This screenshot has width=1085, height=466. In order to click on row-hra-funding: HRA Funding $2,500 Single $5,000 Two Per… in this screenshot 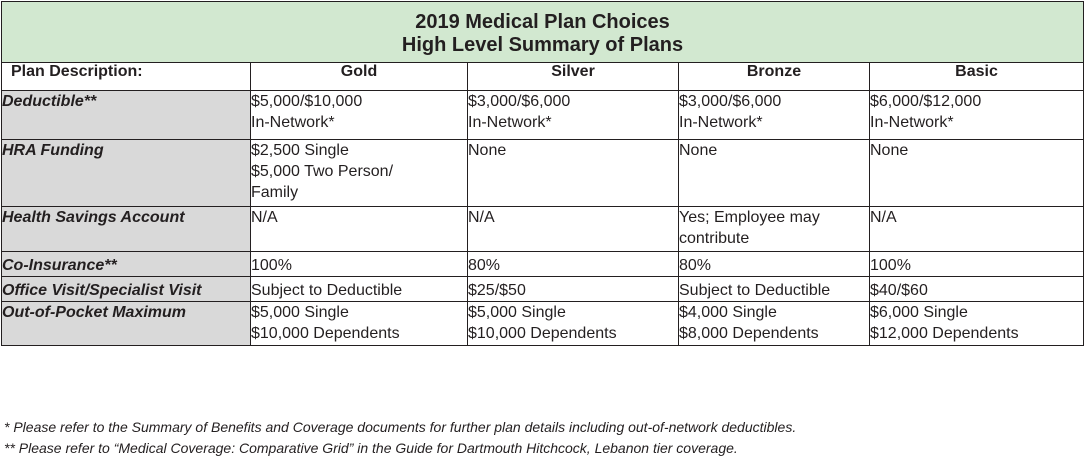, I will do `click(543, 173)`.